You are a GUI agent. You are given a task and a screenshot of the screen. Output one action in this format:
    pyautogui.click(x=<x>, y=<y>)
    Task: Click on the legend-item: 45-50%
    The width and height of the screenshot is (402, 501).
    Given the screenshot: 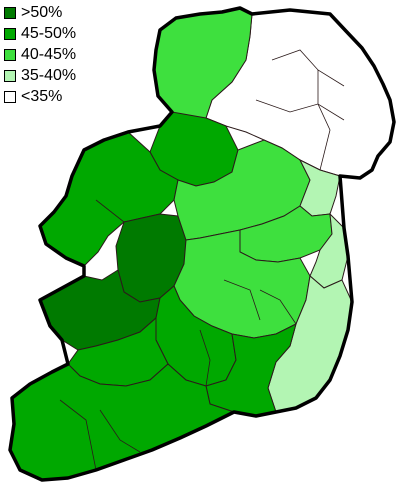 What is the action you would take?
    pyautogui.click(x=40, y=34)
    